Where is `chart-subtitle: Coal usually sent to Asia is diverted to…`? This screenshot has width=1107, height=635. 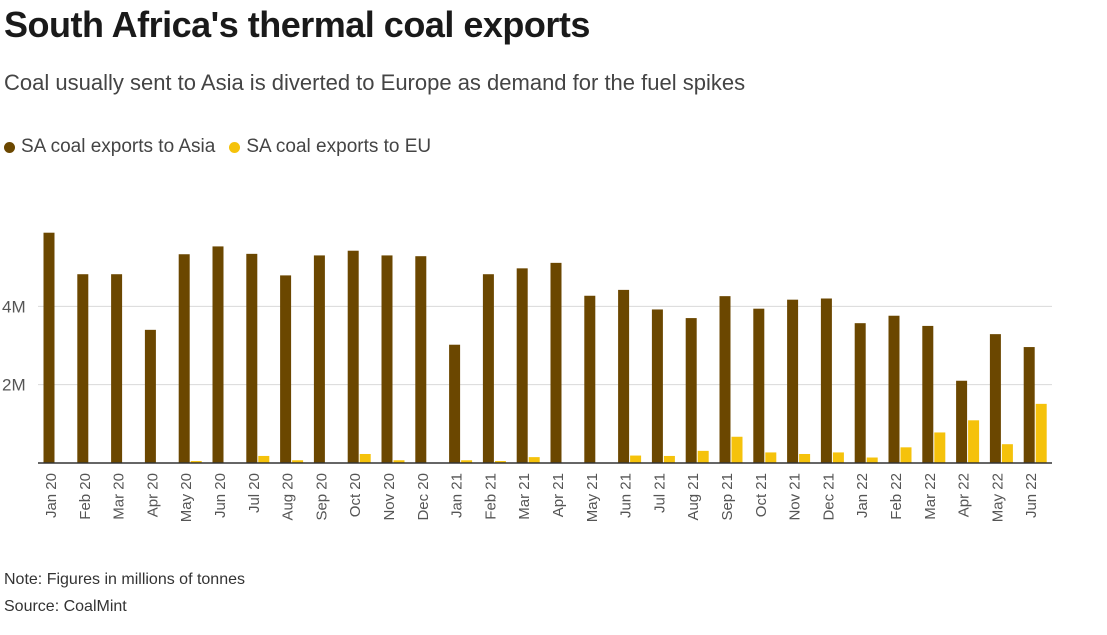
chart-subtitle: Coal usually sent to Asia is diverted to… is located at coordinates (375, 82).